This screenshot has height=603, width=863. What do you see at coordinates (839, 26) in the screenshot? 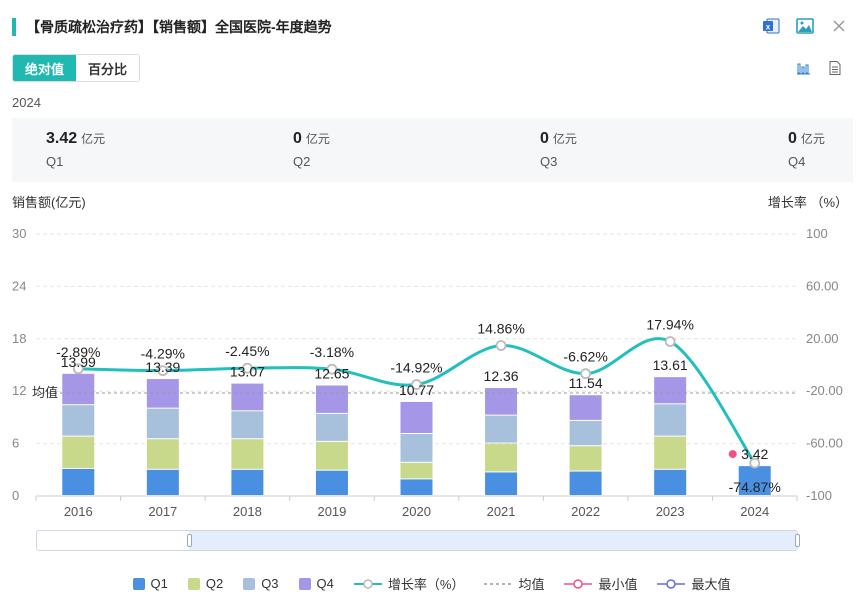
I see `close-icon` at bounding box center [839, 26].